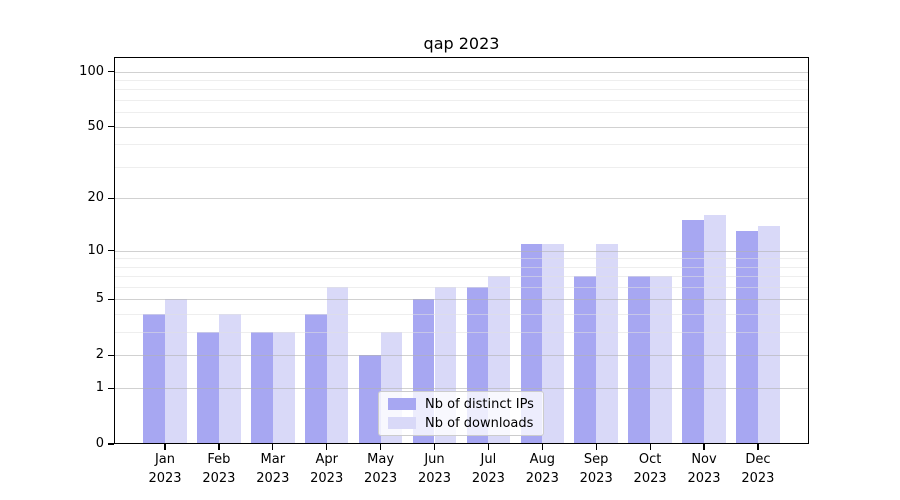 Image resolution: width=900 pixels, height=500 pixels. I want to click on x-label-month: Feb, so click(219, 459).